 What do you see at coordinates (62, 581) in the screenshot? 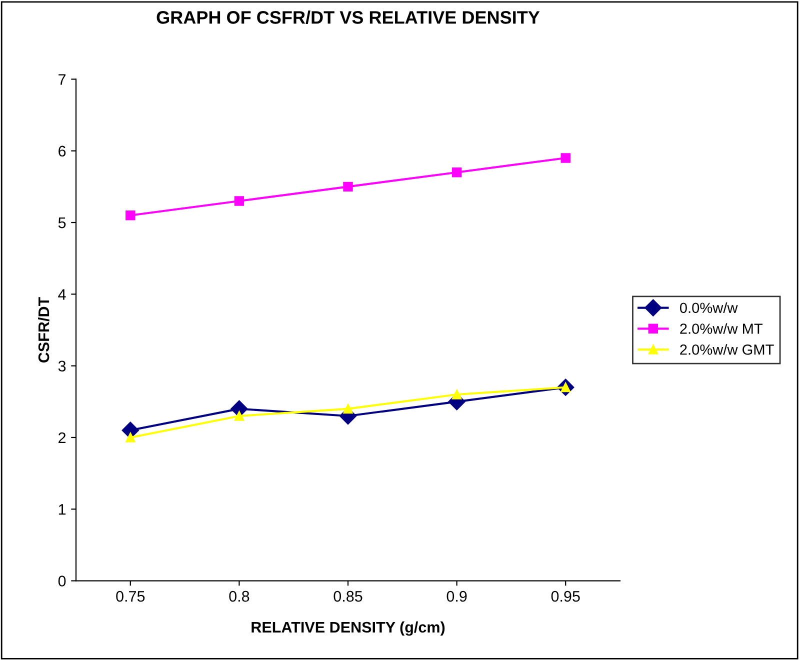
I see `y-tick-label: 0` at bounding box center [62, 581].